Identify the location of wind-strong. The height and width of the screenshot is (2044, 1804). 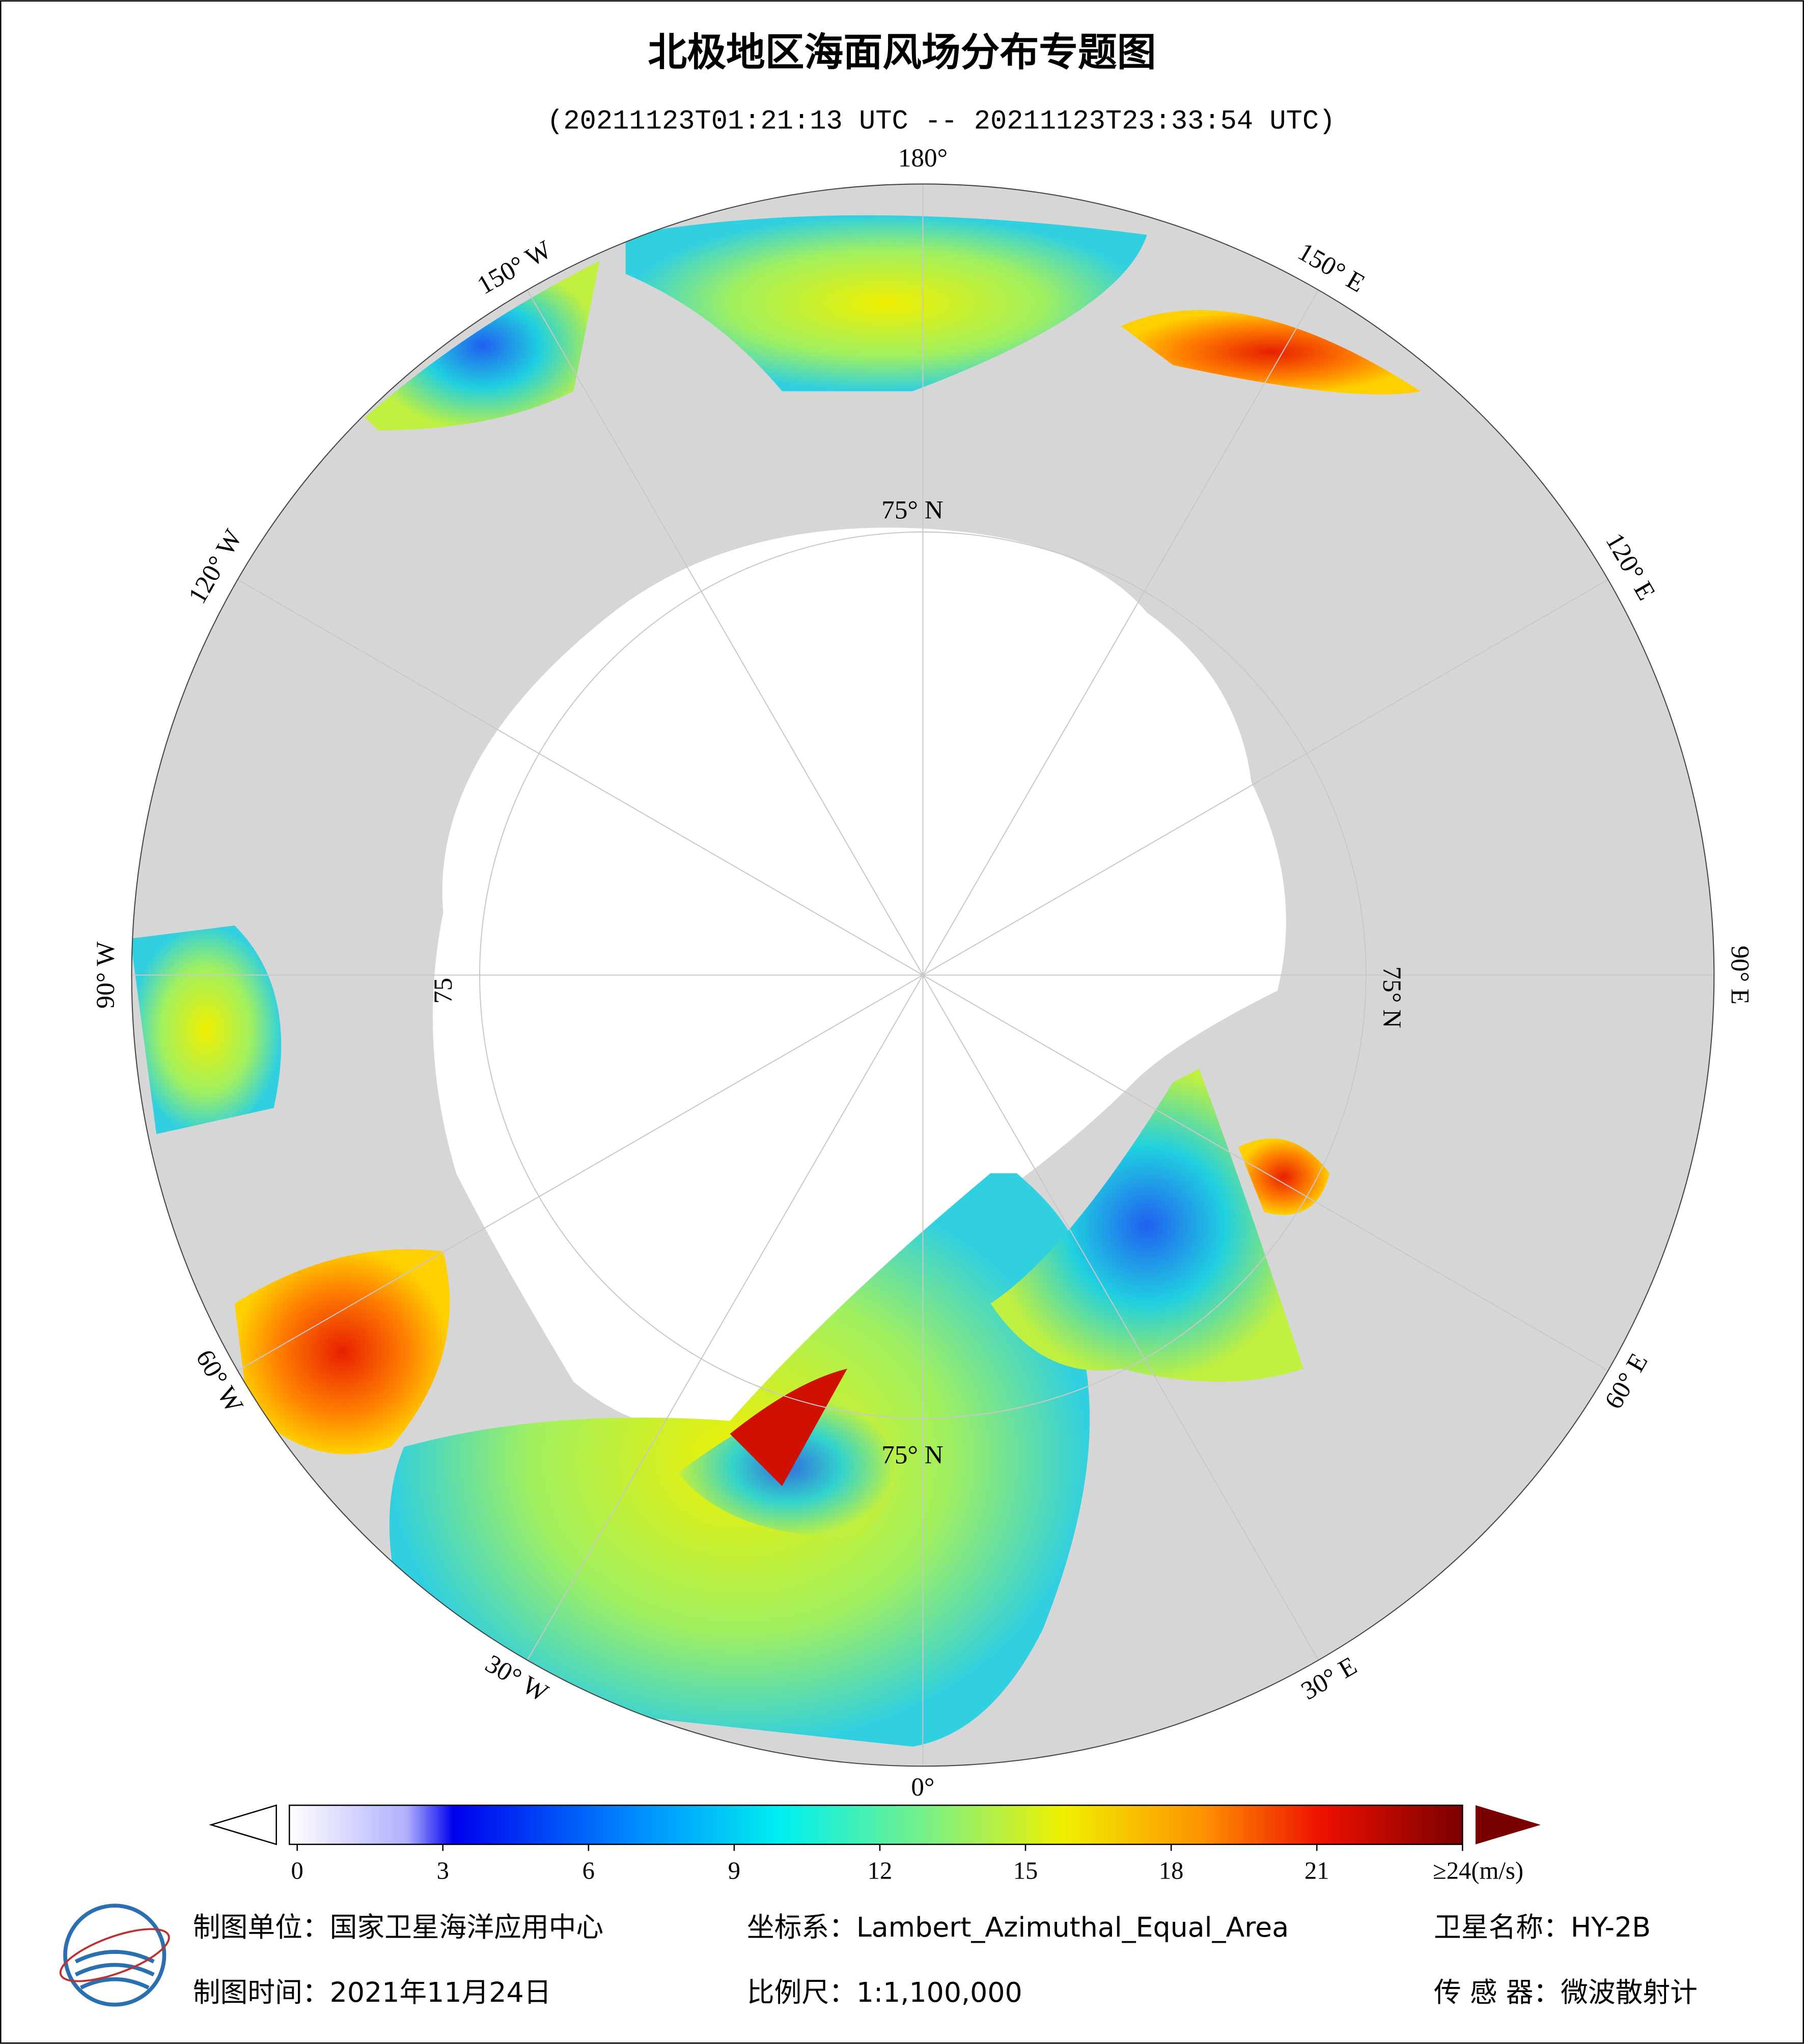
(788, 1427).